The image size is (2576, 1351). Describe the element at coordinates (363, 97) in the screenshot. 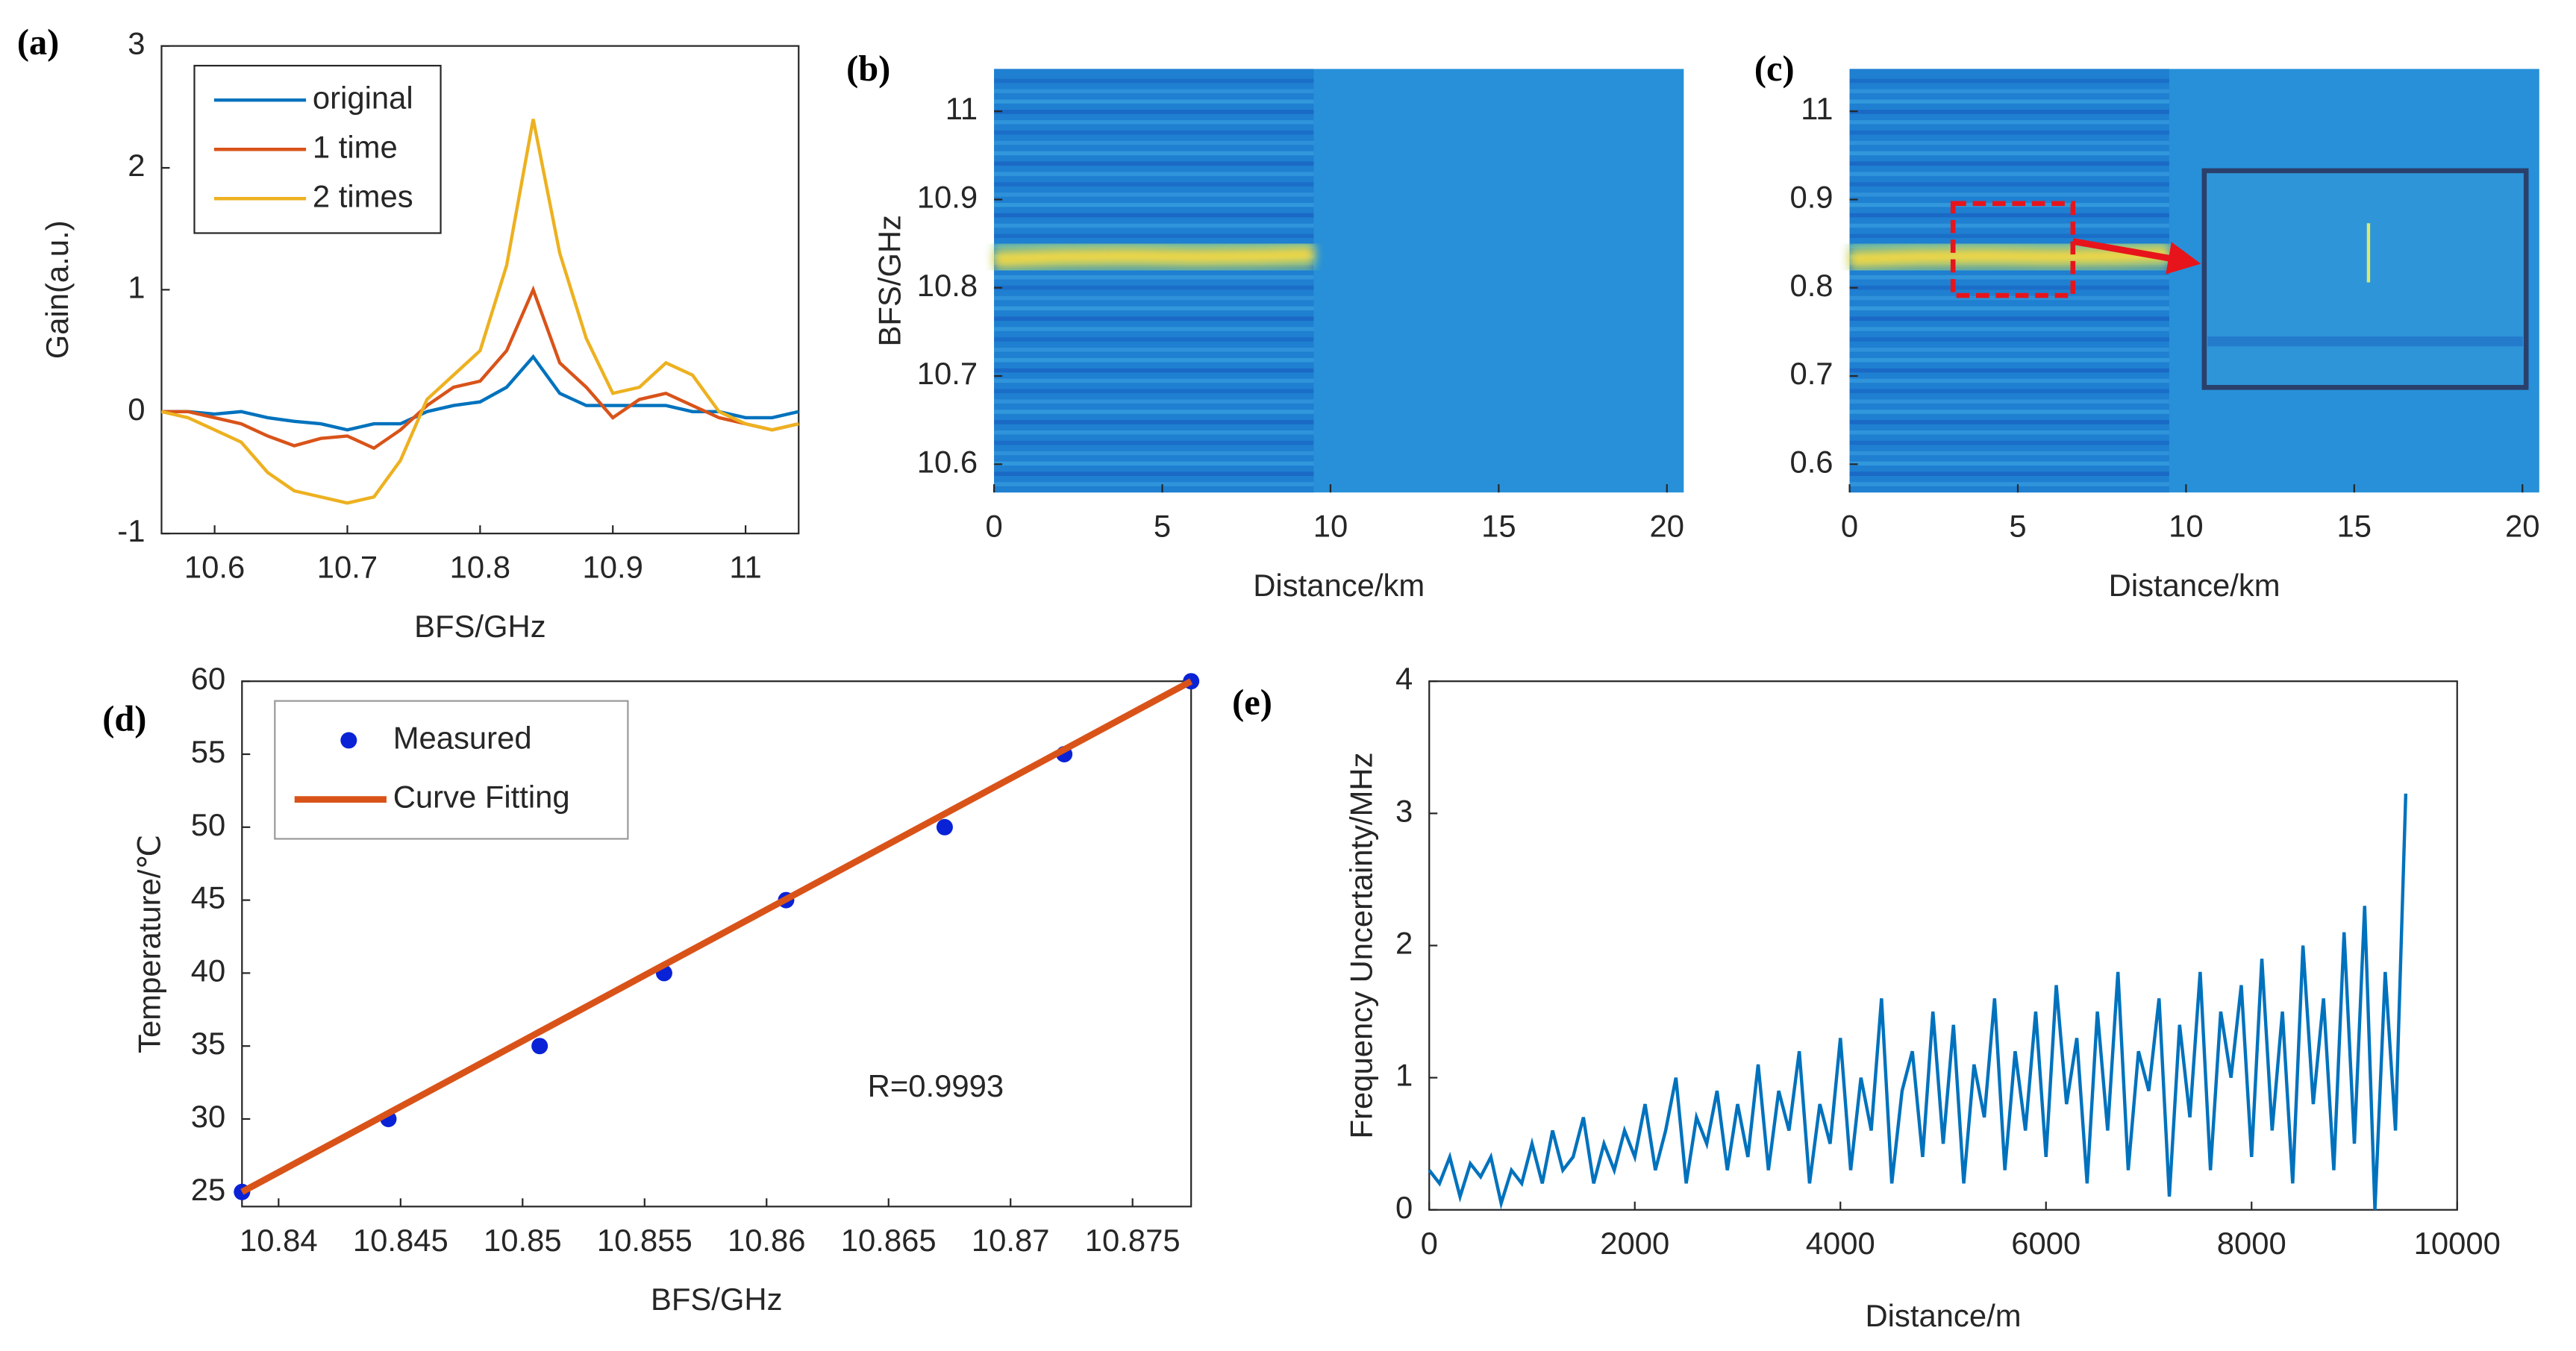

I see `legend-label: original` at that location.